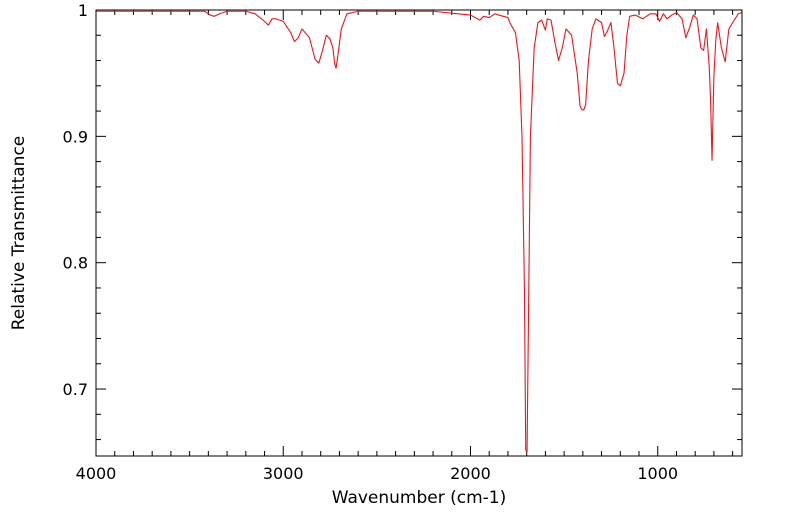 The width and height of the screenshot is (799, 516). What do you see at coordinates (83, 10) in the screenshot?
I see `y-tick-label: 1` at bounding box center [83, 10].